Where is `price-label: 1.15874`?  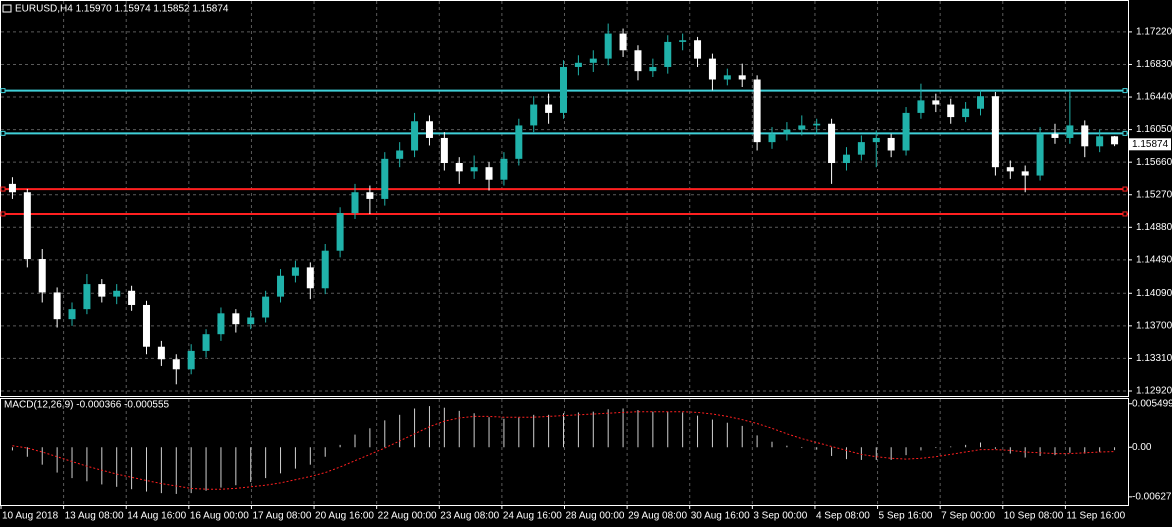
price-label: 1.15874 is located at coordinates (1150, 144).